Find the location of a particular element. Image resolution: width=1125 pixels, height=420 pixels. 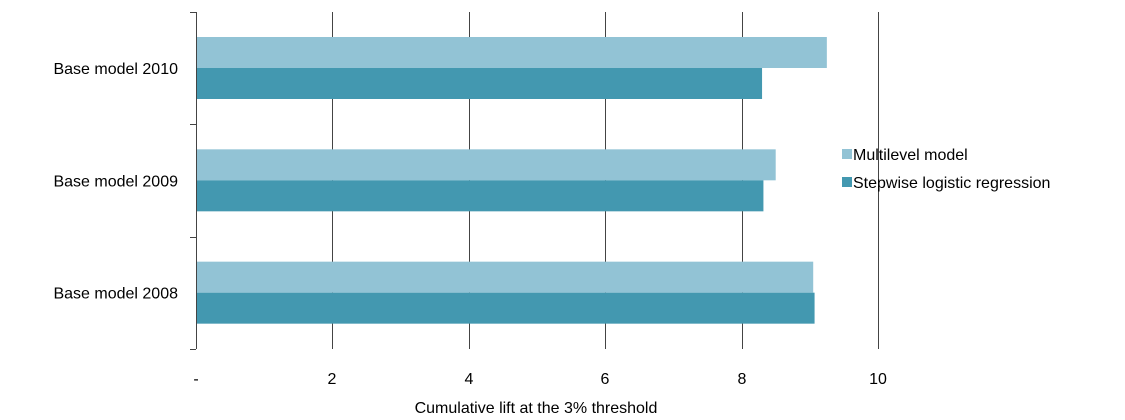

x-tick-label: - is located at coordinates (195, 379).